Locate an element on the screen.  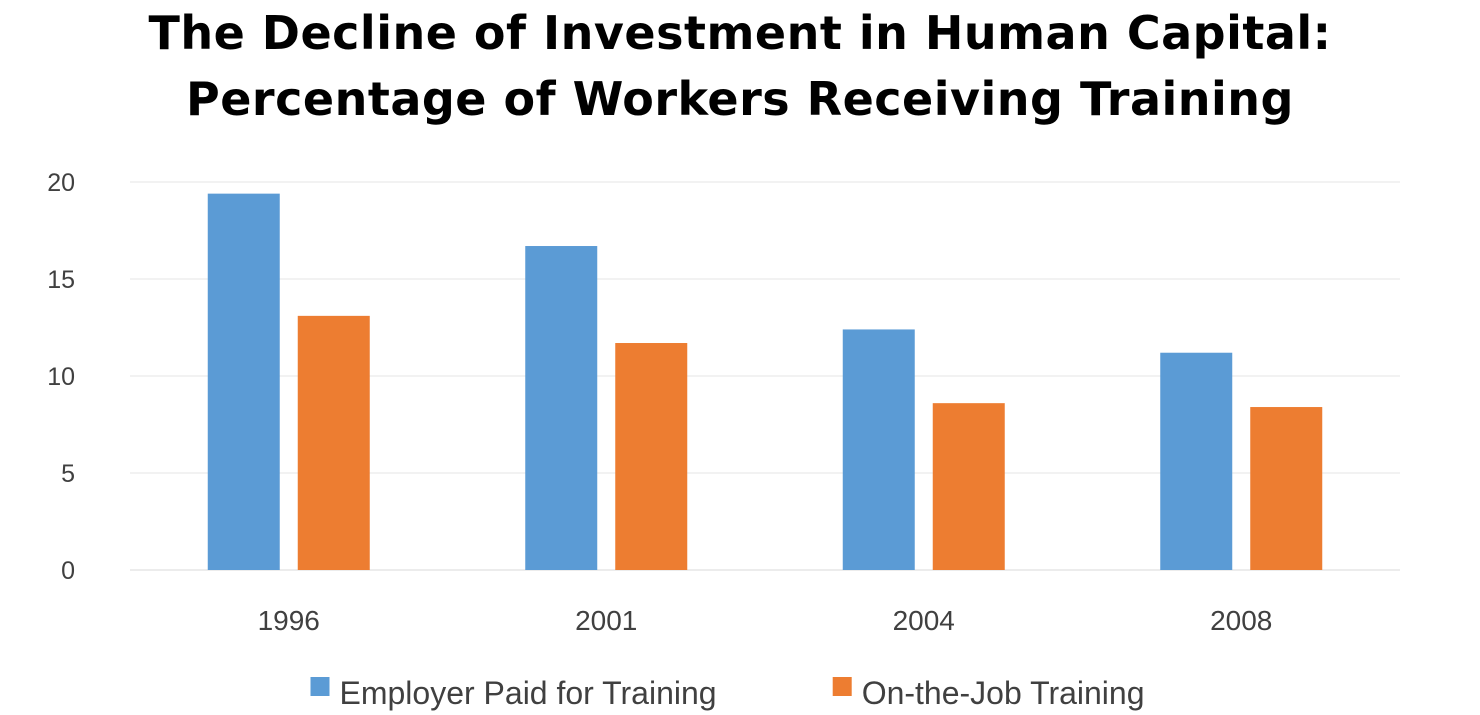
legend-label-on-the-job-training: On-the-Job Training is located at coordinates (1003, 693).